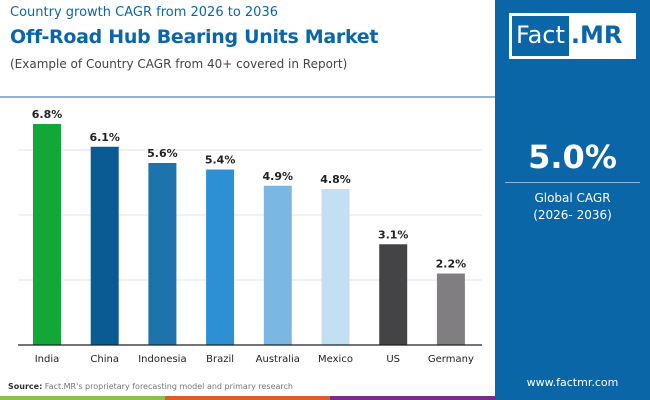 This screenshot has height=400, width=650. Describe the element at coordinates (412, 398) in the screenshot. I see `stripe-purple` at that location.